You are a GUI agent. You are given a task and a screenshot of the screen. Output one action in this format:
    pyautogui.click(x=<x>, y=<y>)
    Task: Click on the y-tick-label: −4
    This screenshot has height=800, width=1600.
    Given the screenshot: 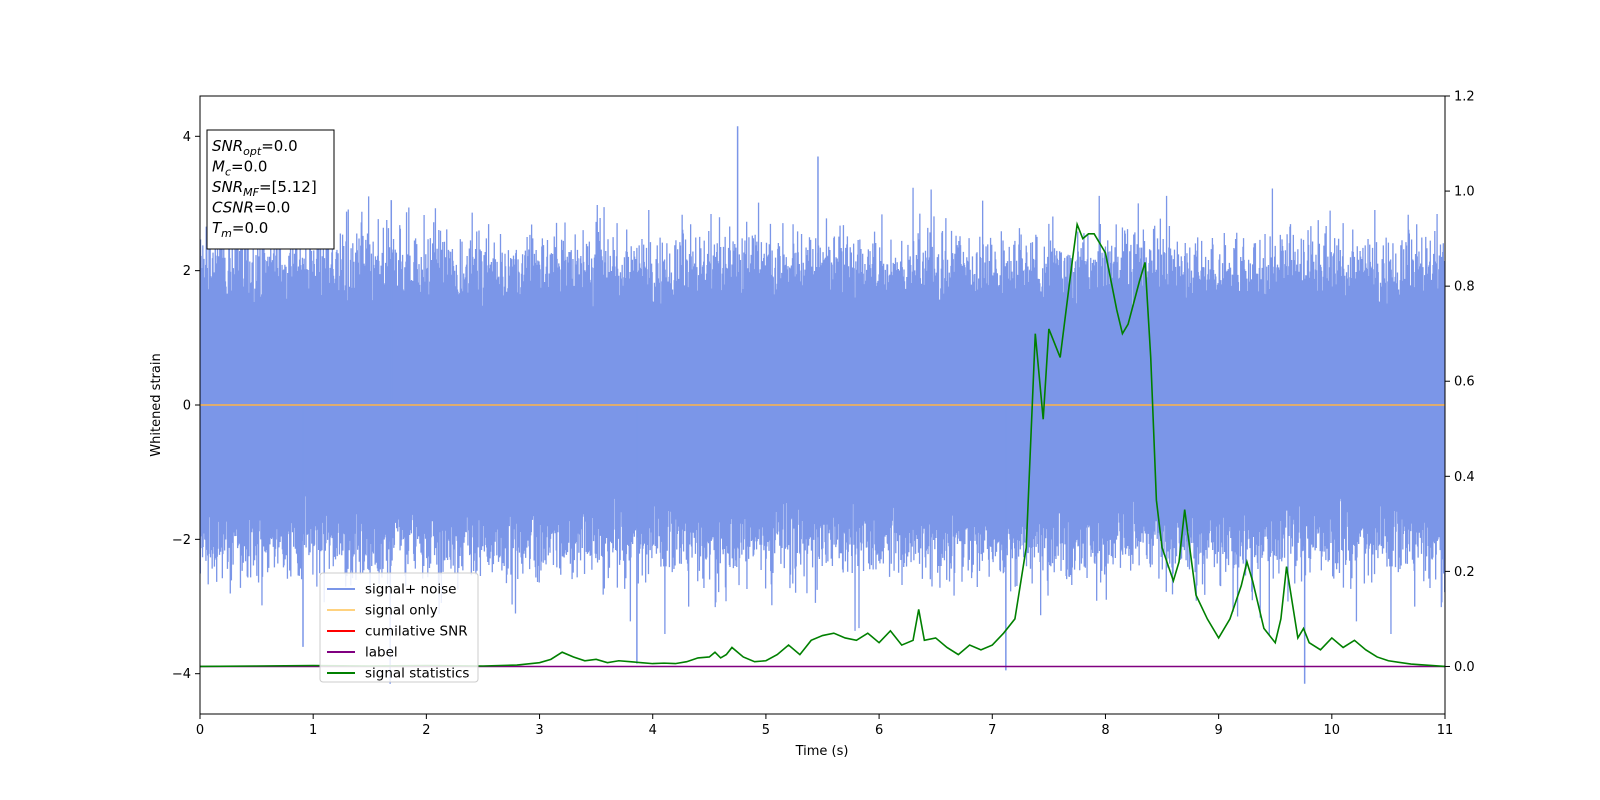 What is the action you would take?
    pyautogui.click(x=181, y=674)
    